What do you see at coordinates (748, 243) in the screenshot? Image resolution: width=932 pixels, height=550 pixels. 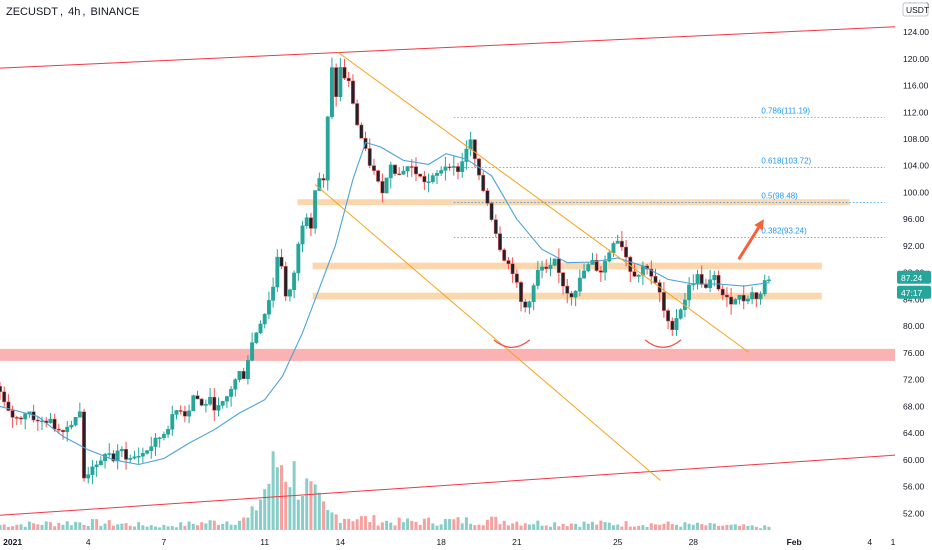 I see `arrow-shaft` at bounding box center [748, 243].